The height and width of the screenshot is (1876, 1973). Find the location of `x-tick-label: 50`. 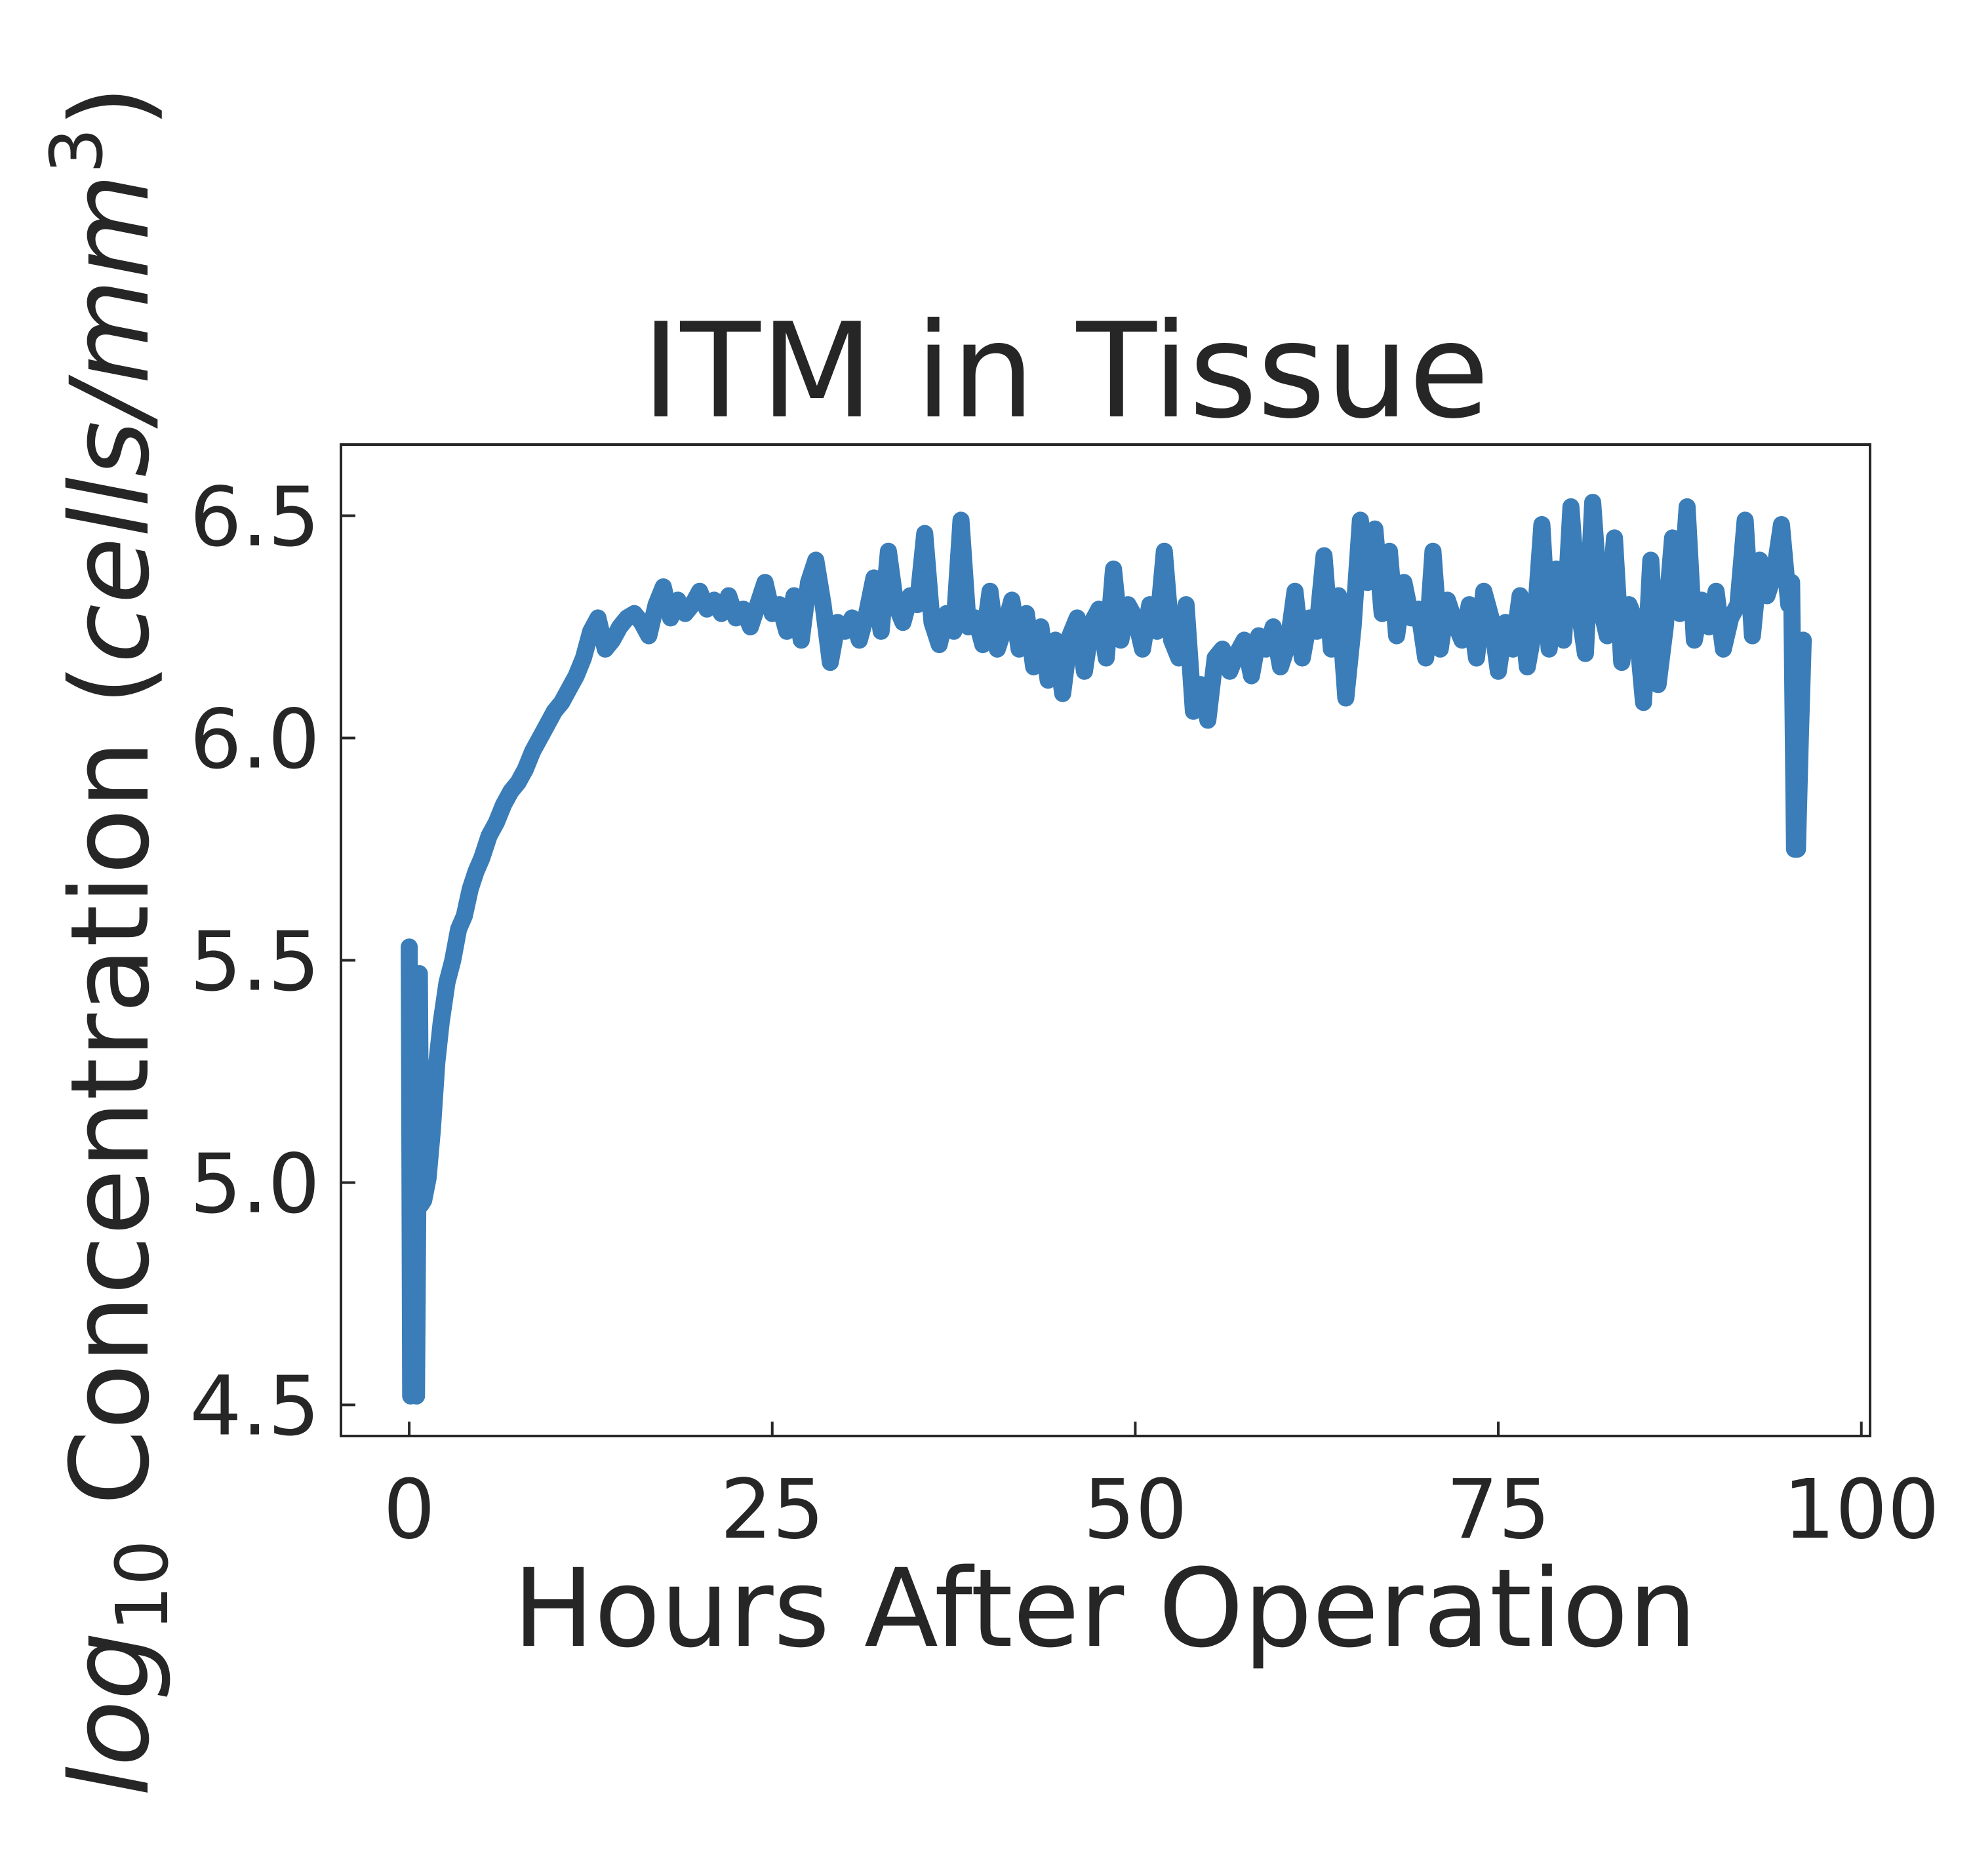

x-tick-label: 50 is located at coordinates (1135, 1509).